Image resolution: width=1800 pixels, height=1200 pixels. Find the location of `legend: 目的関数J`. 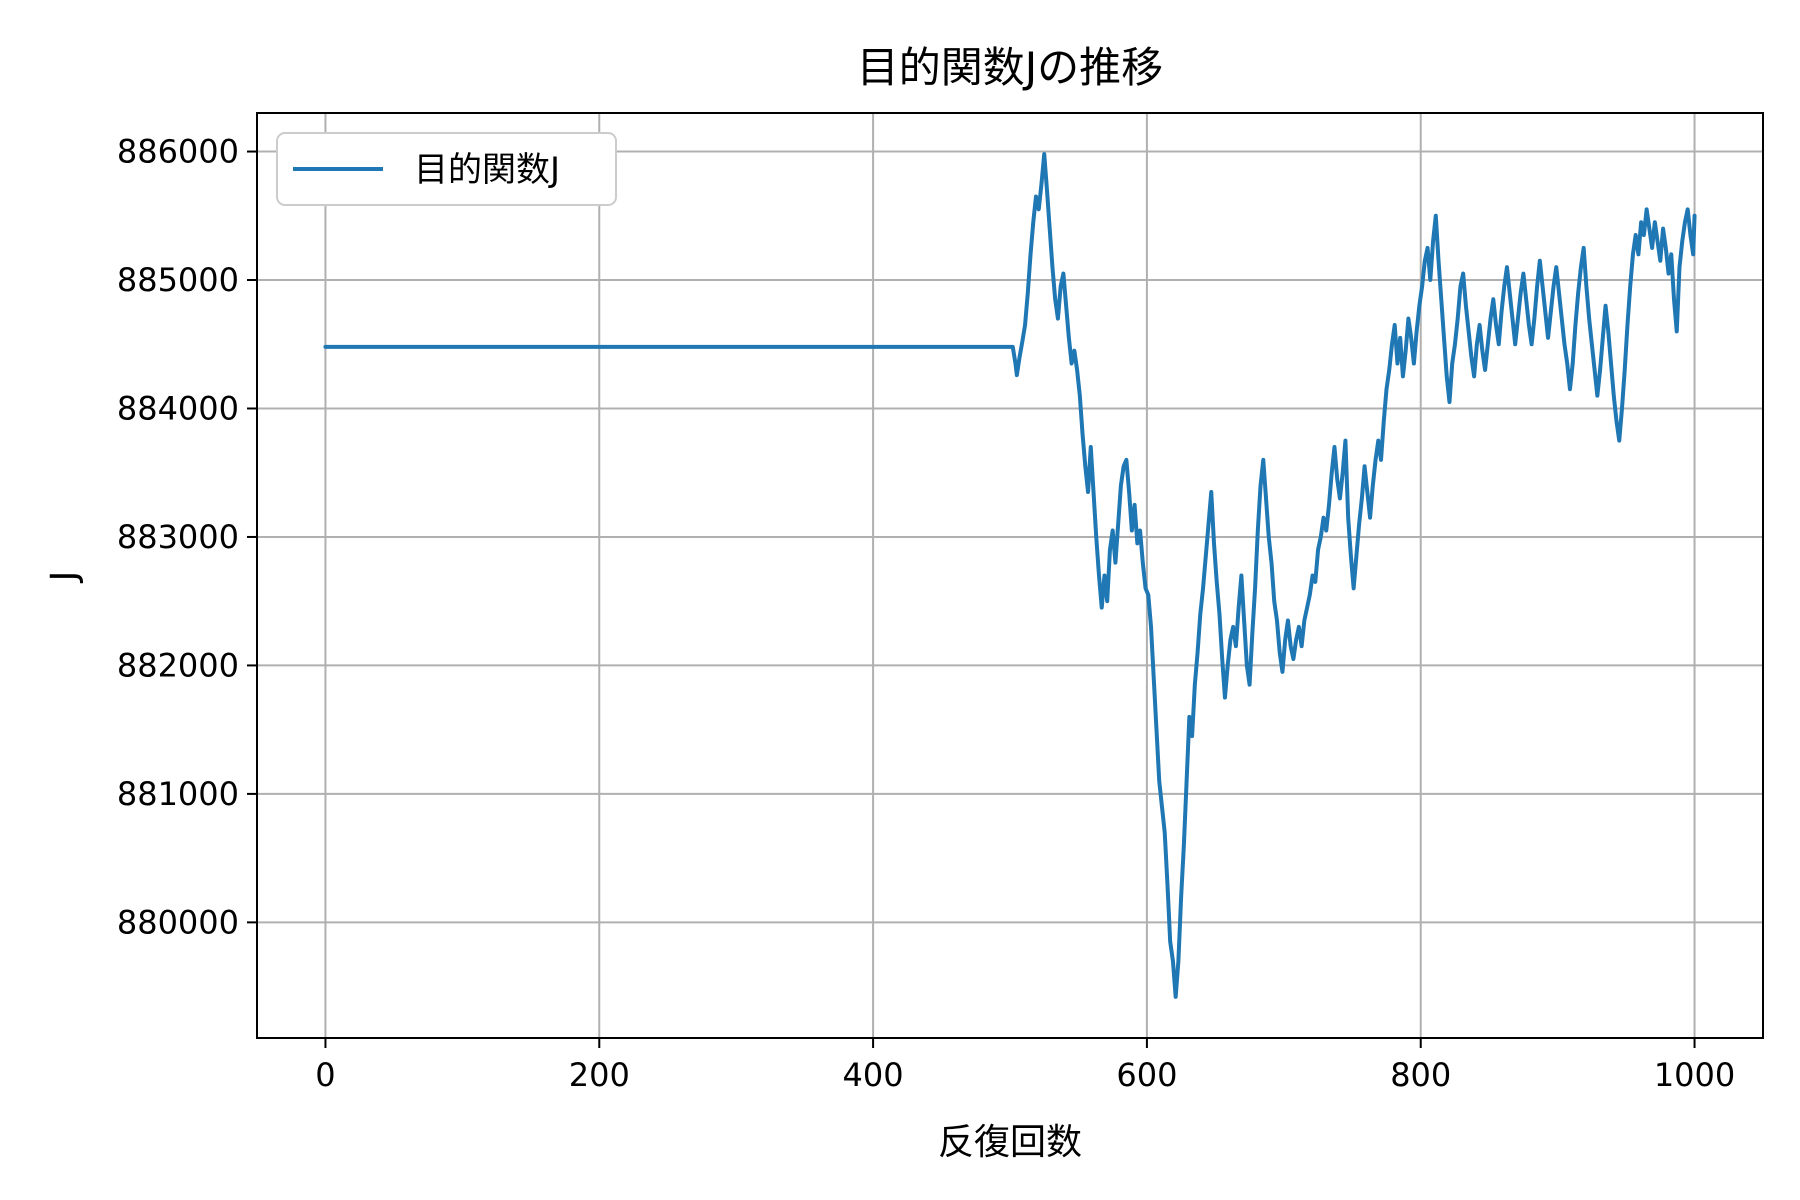

legend: 目的関数J is located at coordinates (446, 169).